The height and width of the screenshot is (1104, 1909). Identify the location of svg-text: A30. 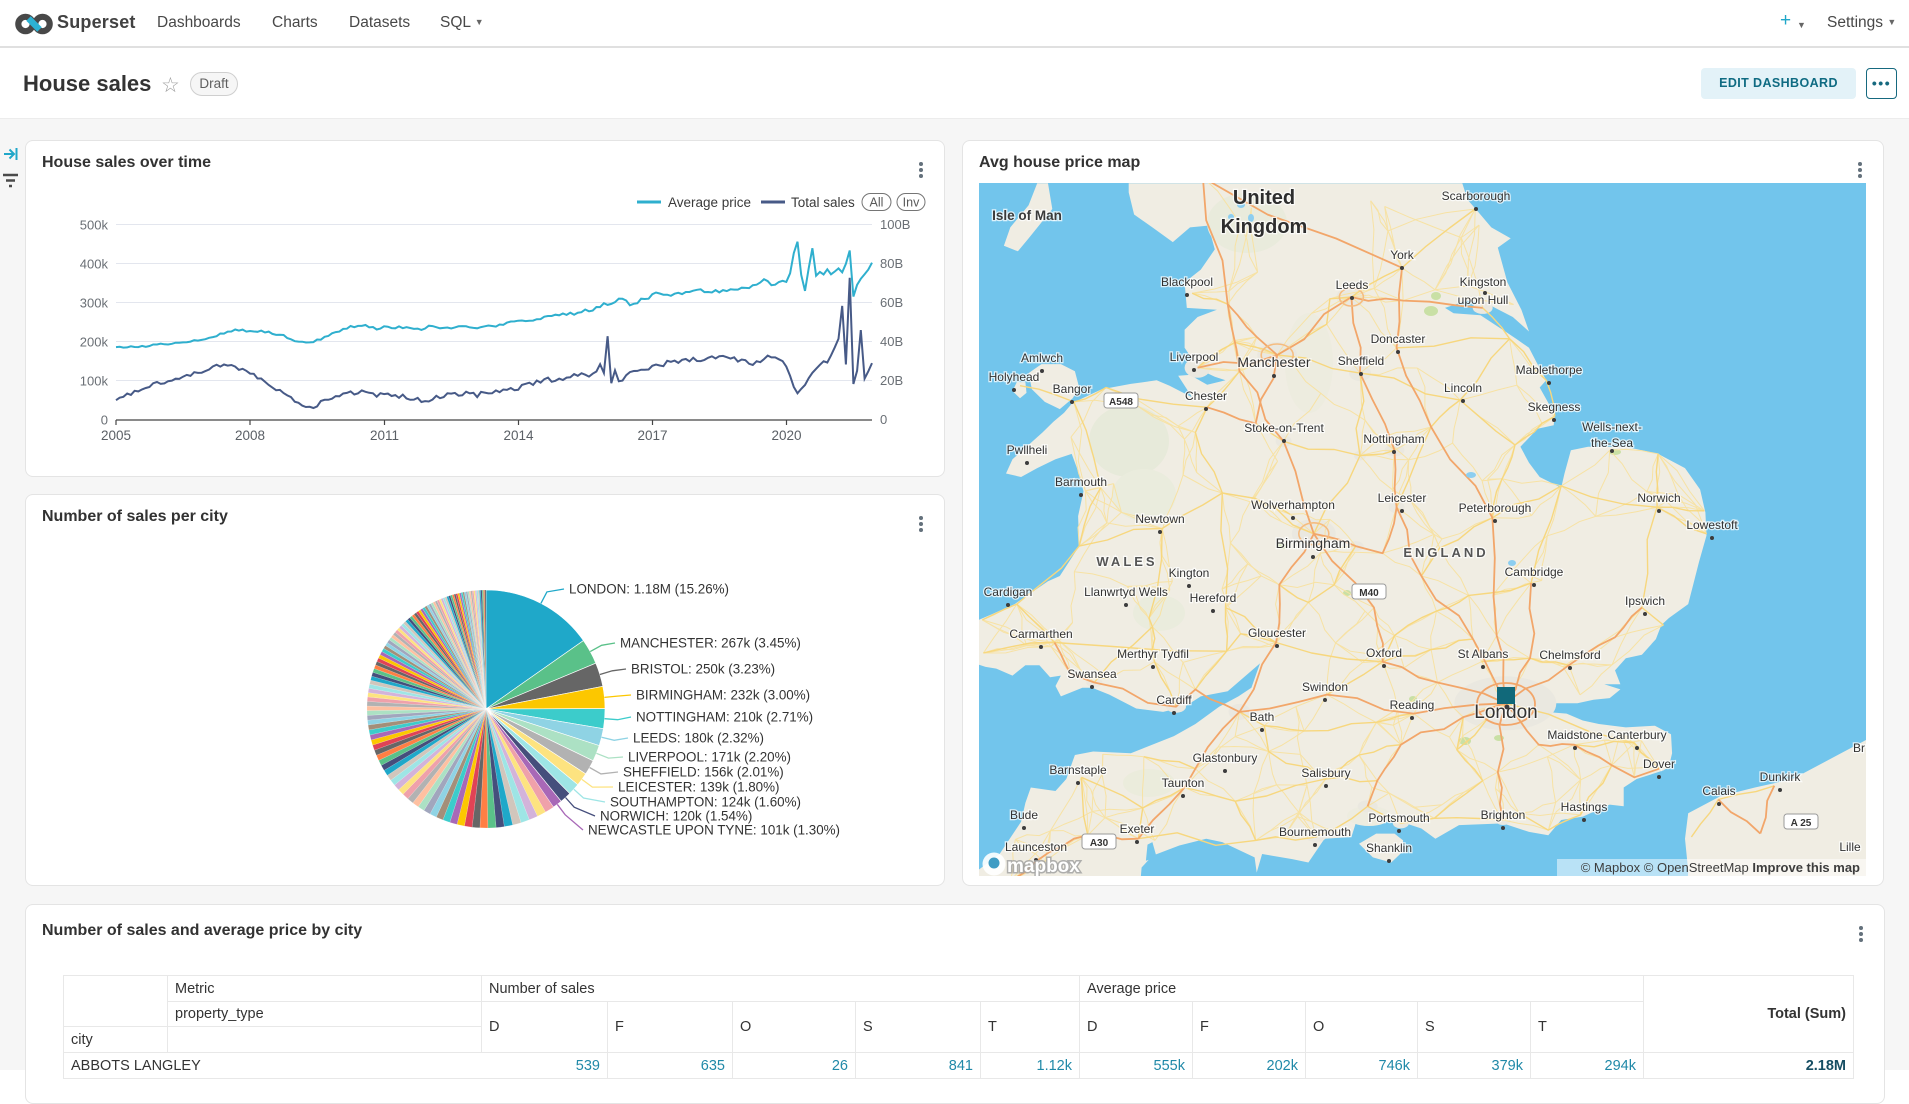
(1099, 843).